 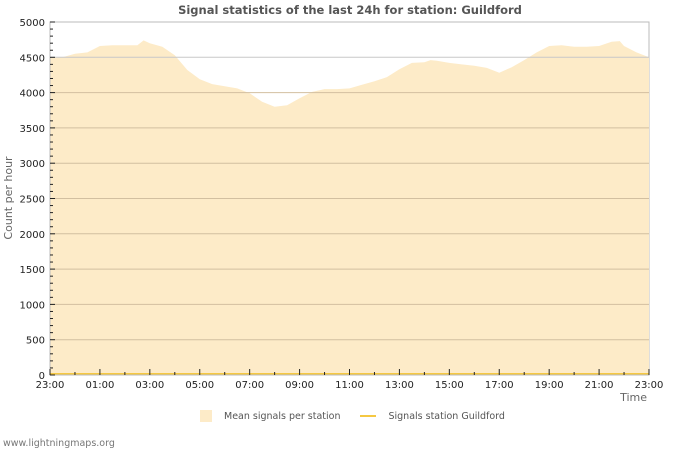 I want to click on legend-item-mean: Mean signals per station, so click(x=270, y=416).